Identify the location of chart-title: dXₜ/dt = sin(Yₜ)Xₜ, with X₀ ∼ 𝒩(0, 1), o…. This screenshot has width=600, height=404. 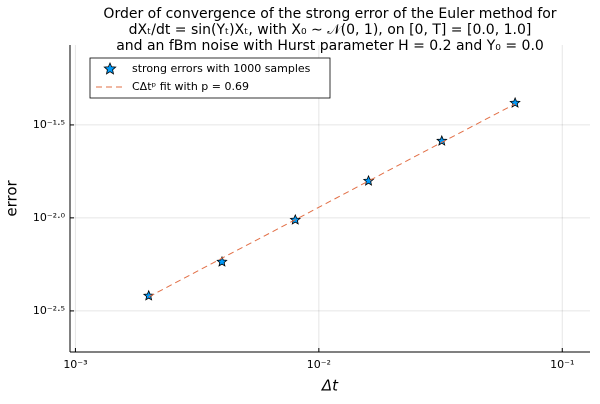
(330, 30).